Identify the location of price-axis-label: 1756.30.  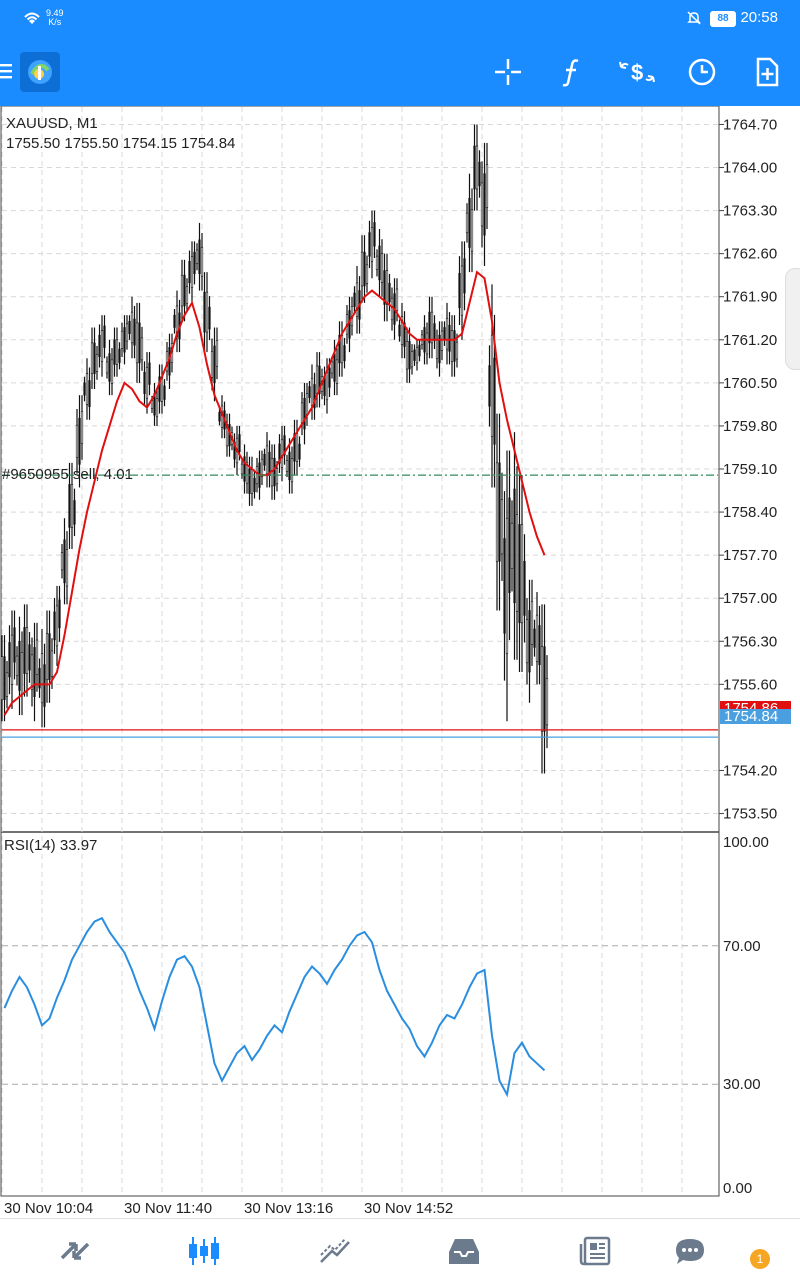
(750, 641).